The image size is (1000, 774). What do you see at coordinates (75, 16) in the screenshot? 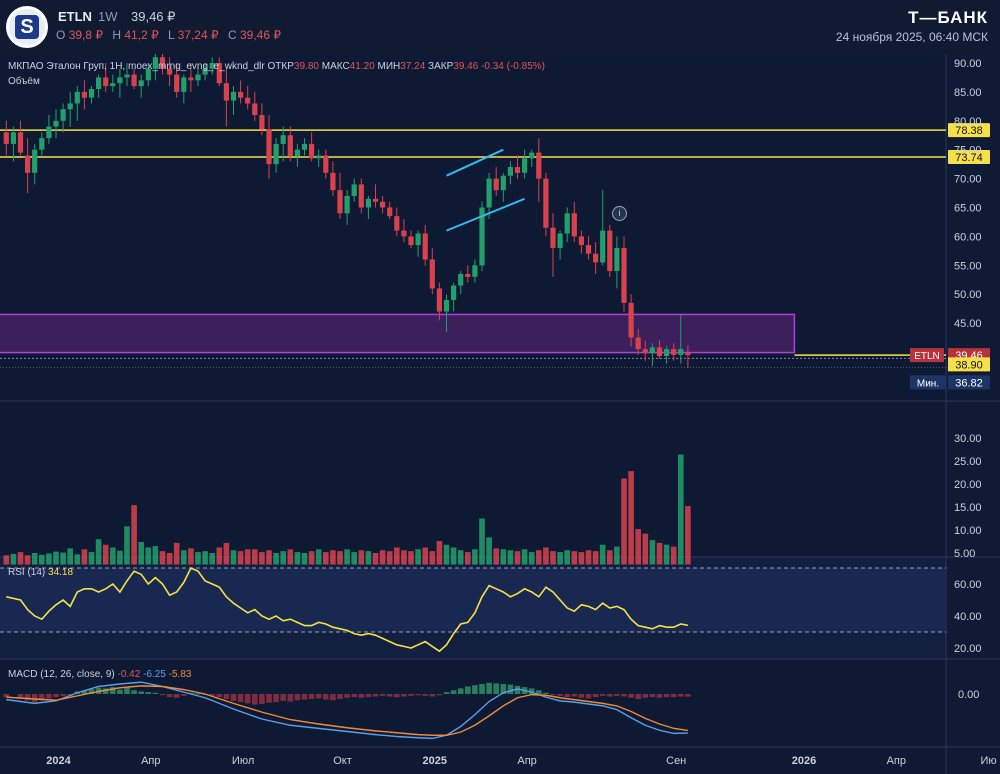
I see `ticker-symbol: ETLN` at bounding box center [75, 16].